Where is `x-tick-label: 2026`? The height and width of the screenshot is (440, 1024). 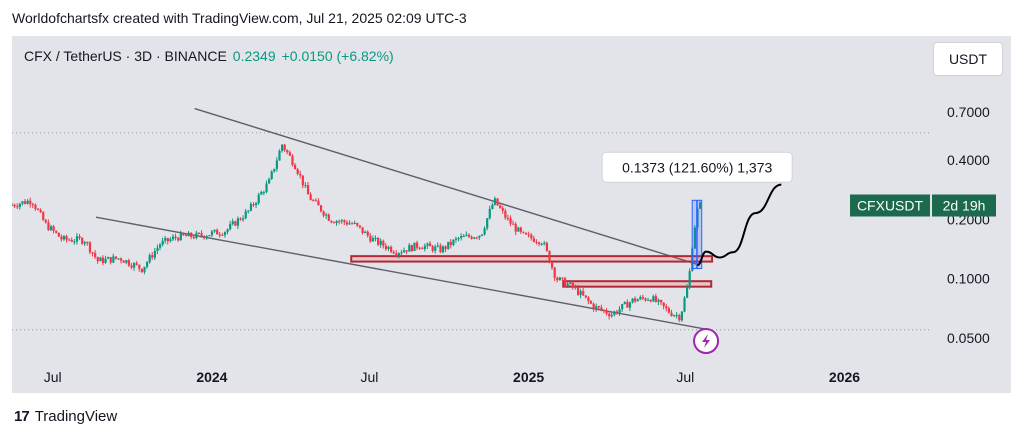
x-tick-label: 2026 is located at coordinates (844, 377).